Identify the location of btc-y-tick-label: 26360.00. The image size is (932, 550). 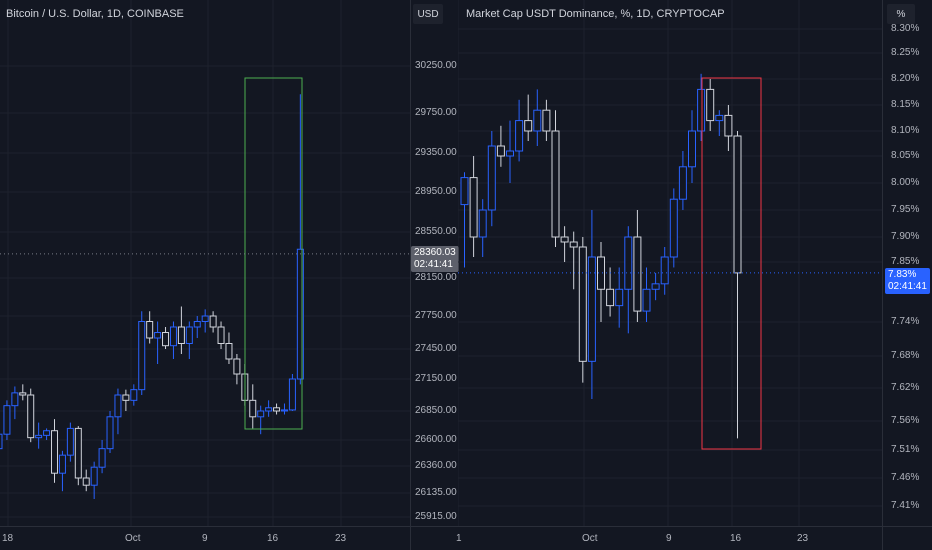
(436, 465).